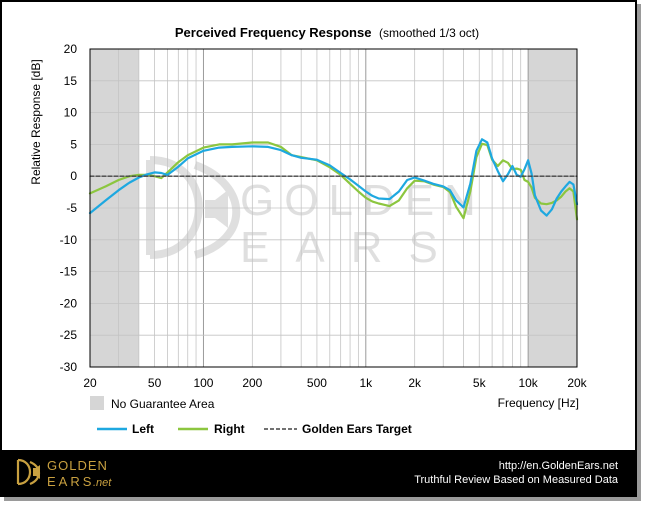  I want to click on y-tick-label: -25, so click(69, 335).